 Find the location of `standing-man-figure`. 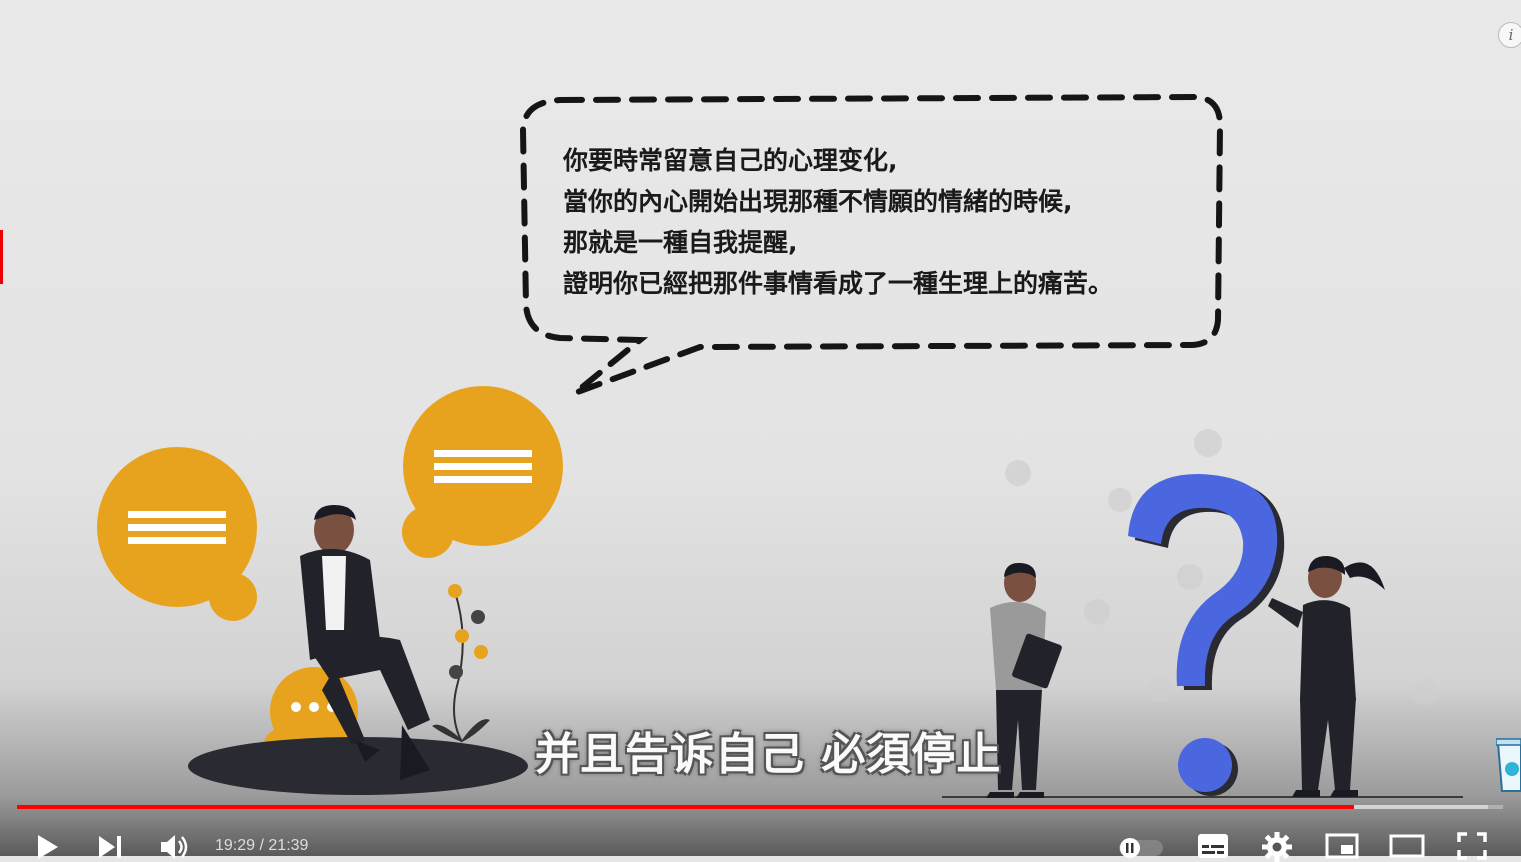

standing-man-figure is located at coordinates (1024, 680).